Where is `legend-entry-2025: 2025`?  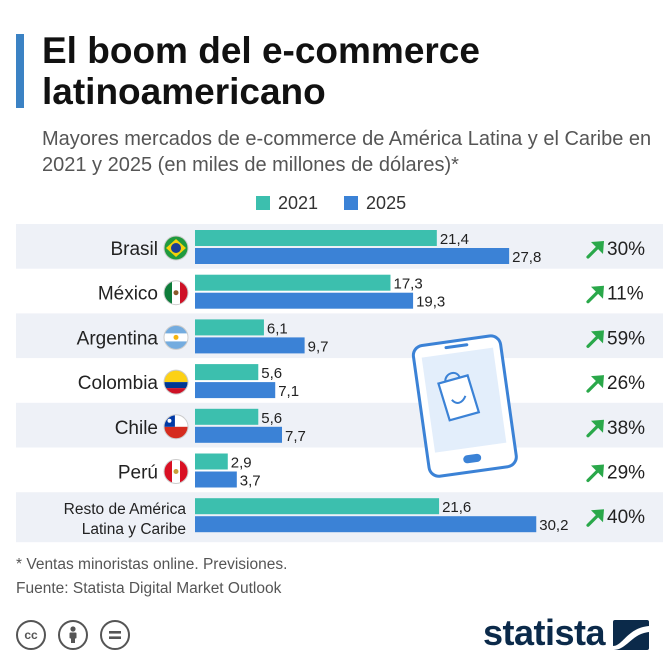 legend-entry-2025: 2025 is located at coordinates (375, 203).